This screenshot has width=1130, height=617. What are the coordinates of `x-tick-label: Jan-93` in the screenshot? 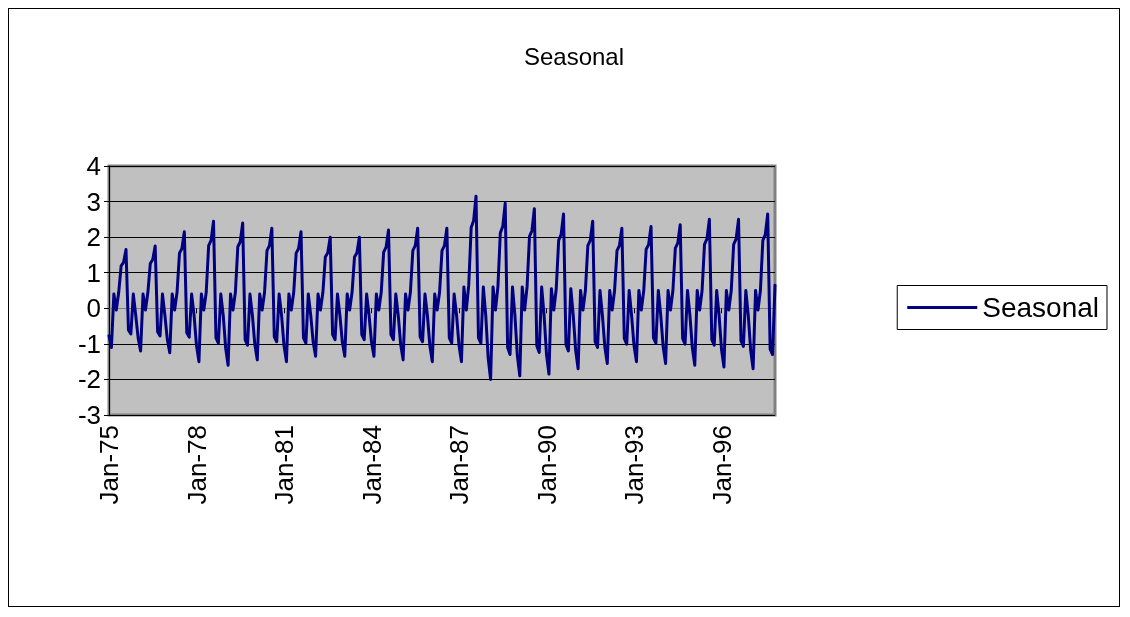 It's located at (634, 465).